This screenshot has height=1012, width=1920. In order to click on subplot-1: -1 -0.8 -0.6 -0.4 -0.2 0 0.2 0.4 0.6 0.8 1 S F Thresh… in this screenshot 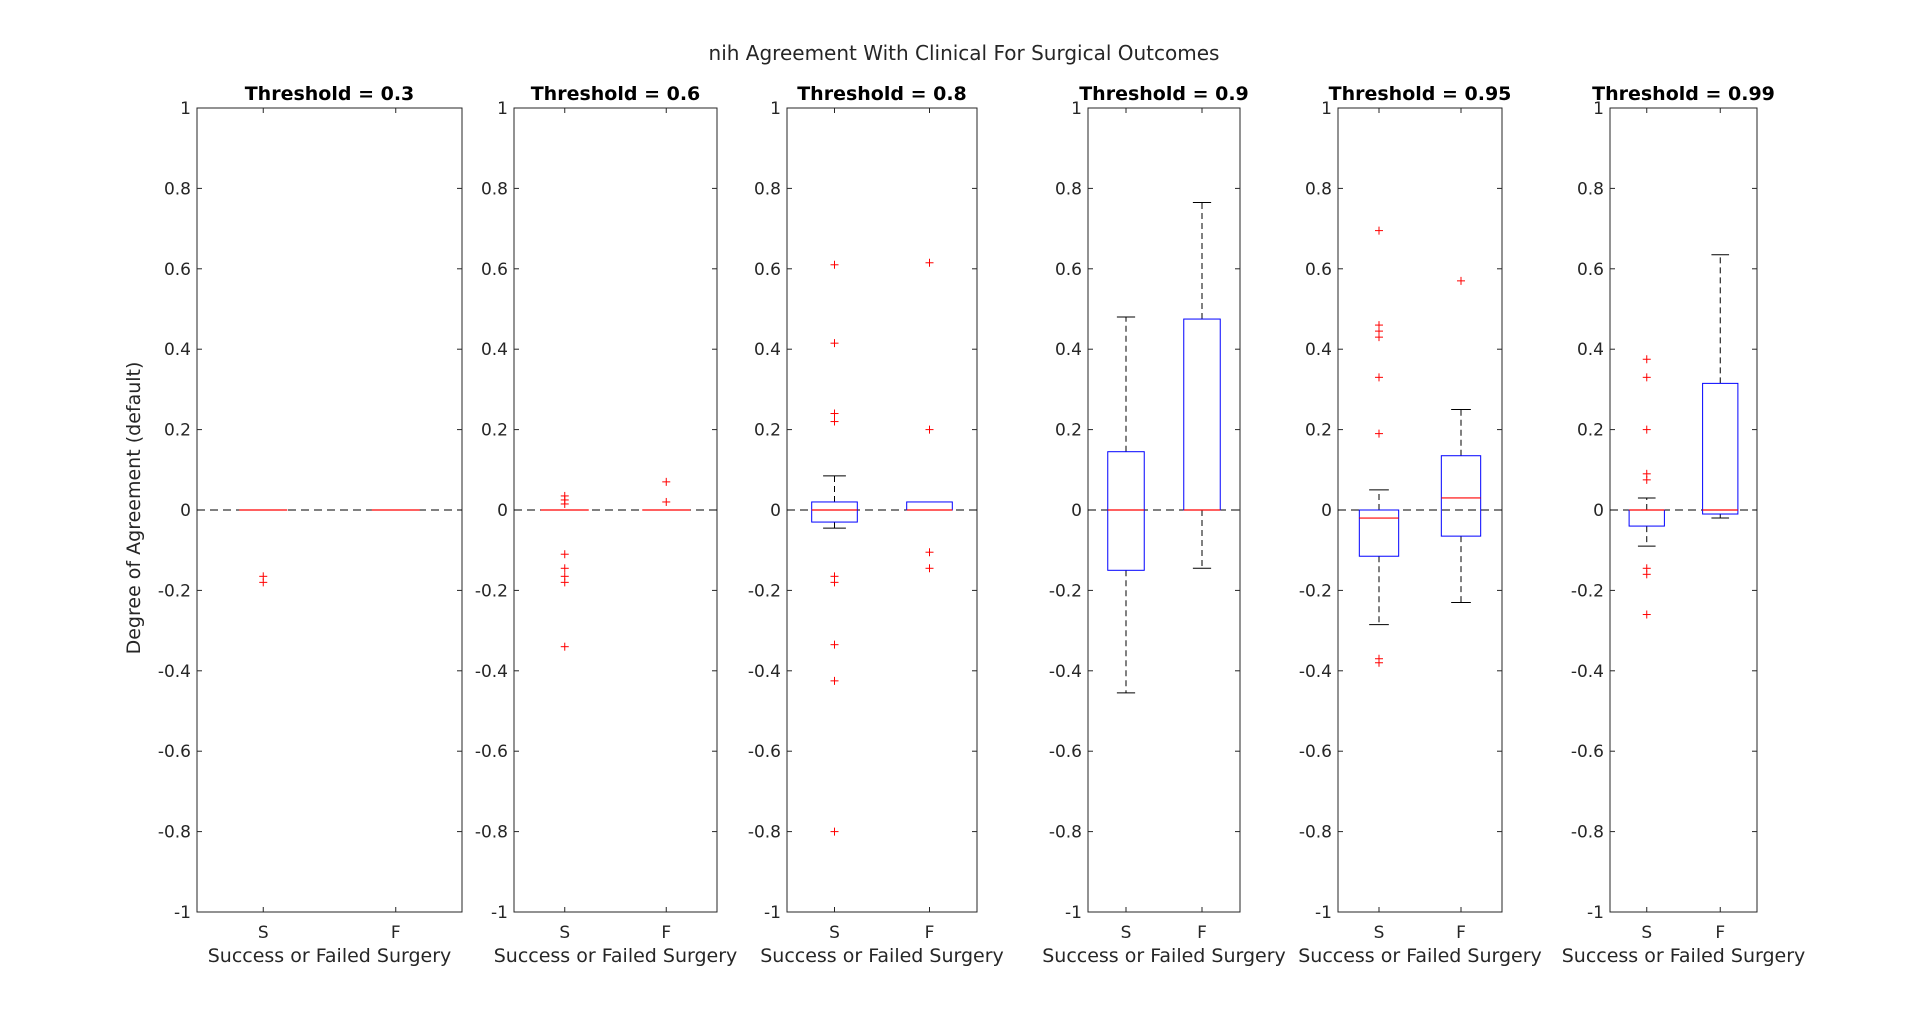, I will do `click(310, 525)`.